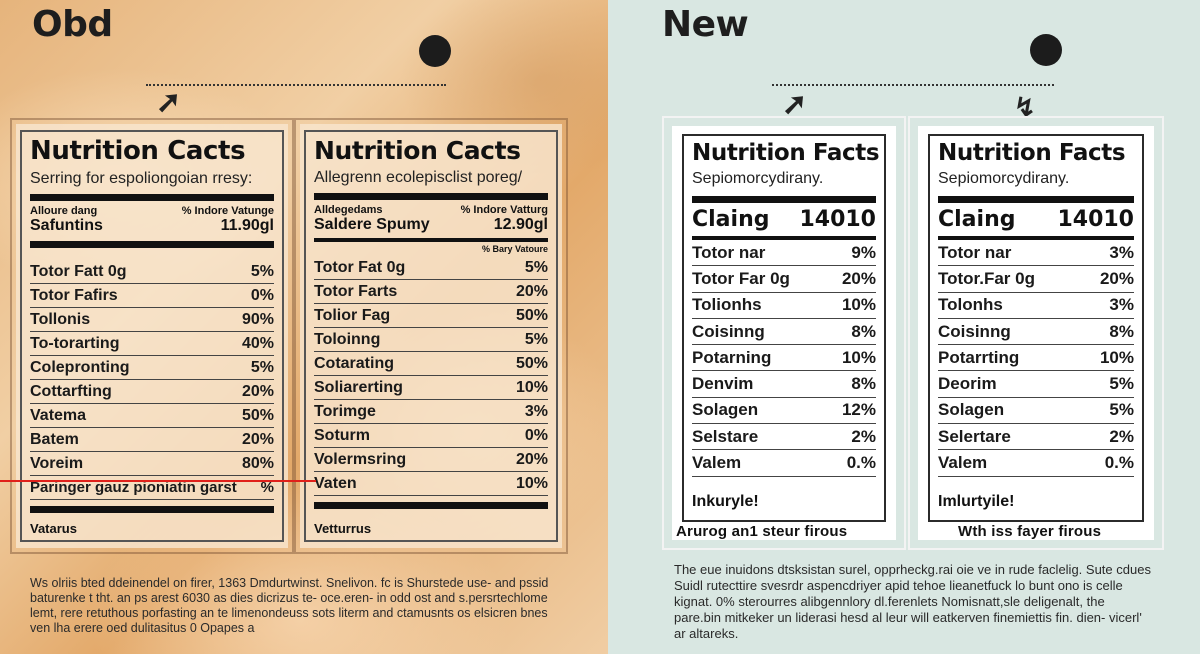 The height and width of the screenshot is (654, 1200). What do you see at coordinates (514, 249) in the screenshot?
I see `daily-value-note: % Bary Vatoure` at bounding box center [514, 249].